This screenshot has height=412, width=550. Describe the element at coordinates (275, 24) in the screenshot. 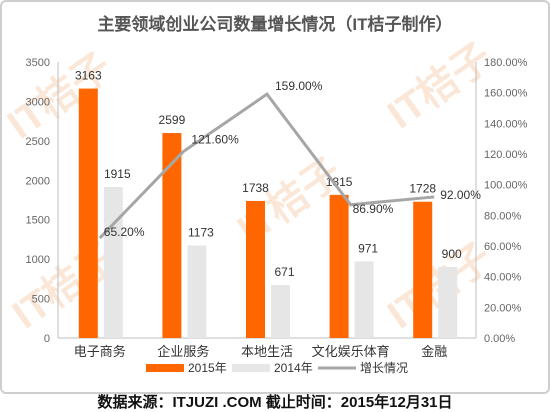

I see `chart-title: 主要领域创业公司数量增长情况（IT桔子制作）` at that location.